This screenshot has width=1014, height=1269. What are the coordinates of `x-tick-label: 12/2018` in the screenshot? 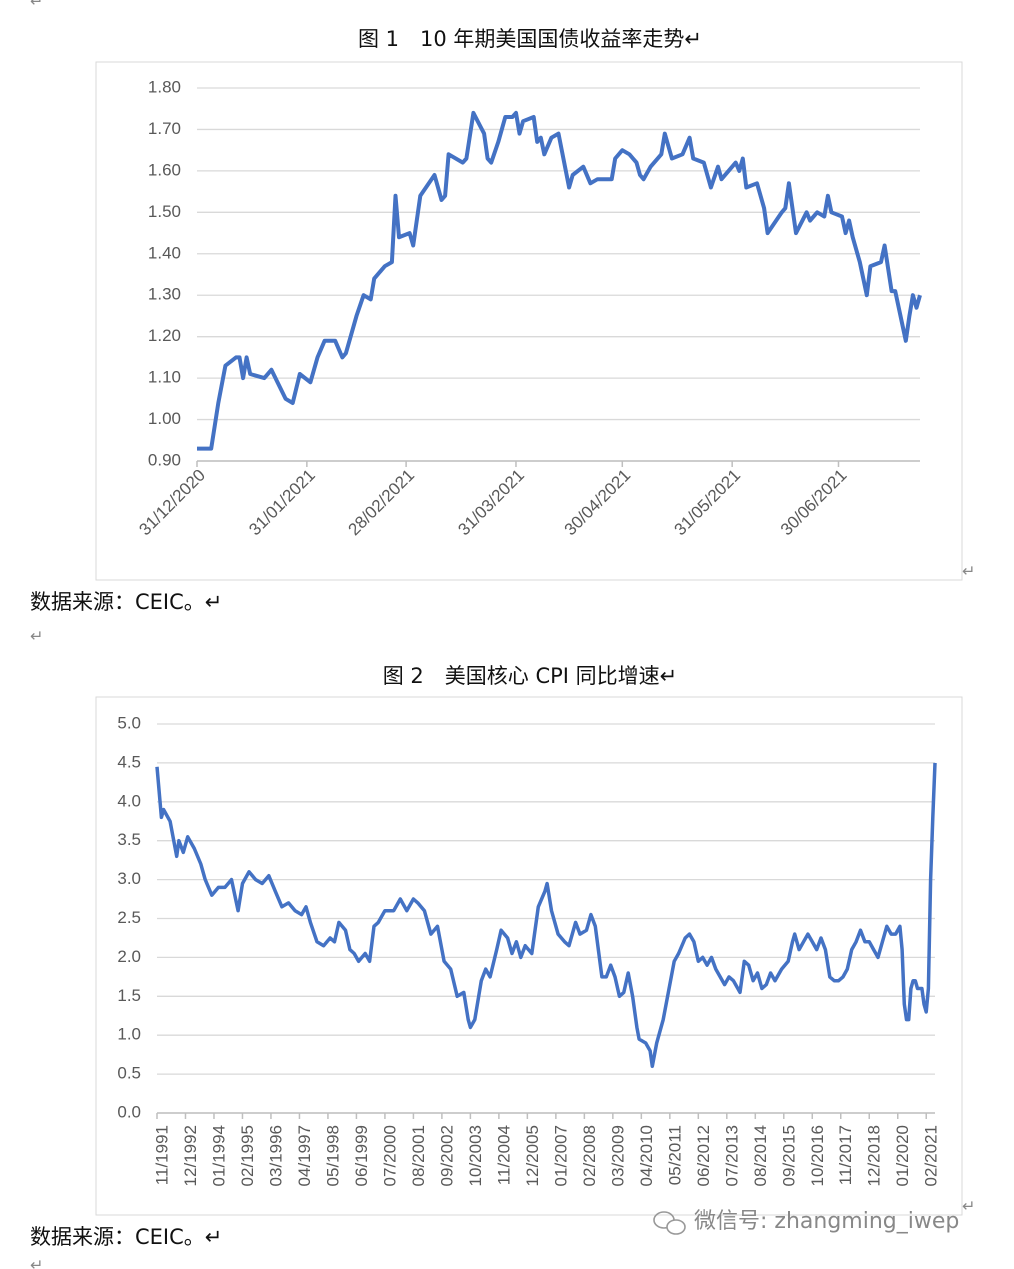 It's located at (874, 1155).